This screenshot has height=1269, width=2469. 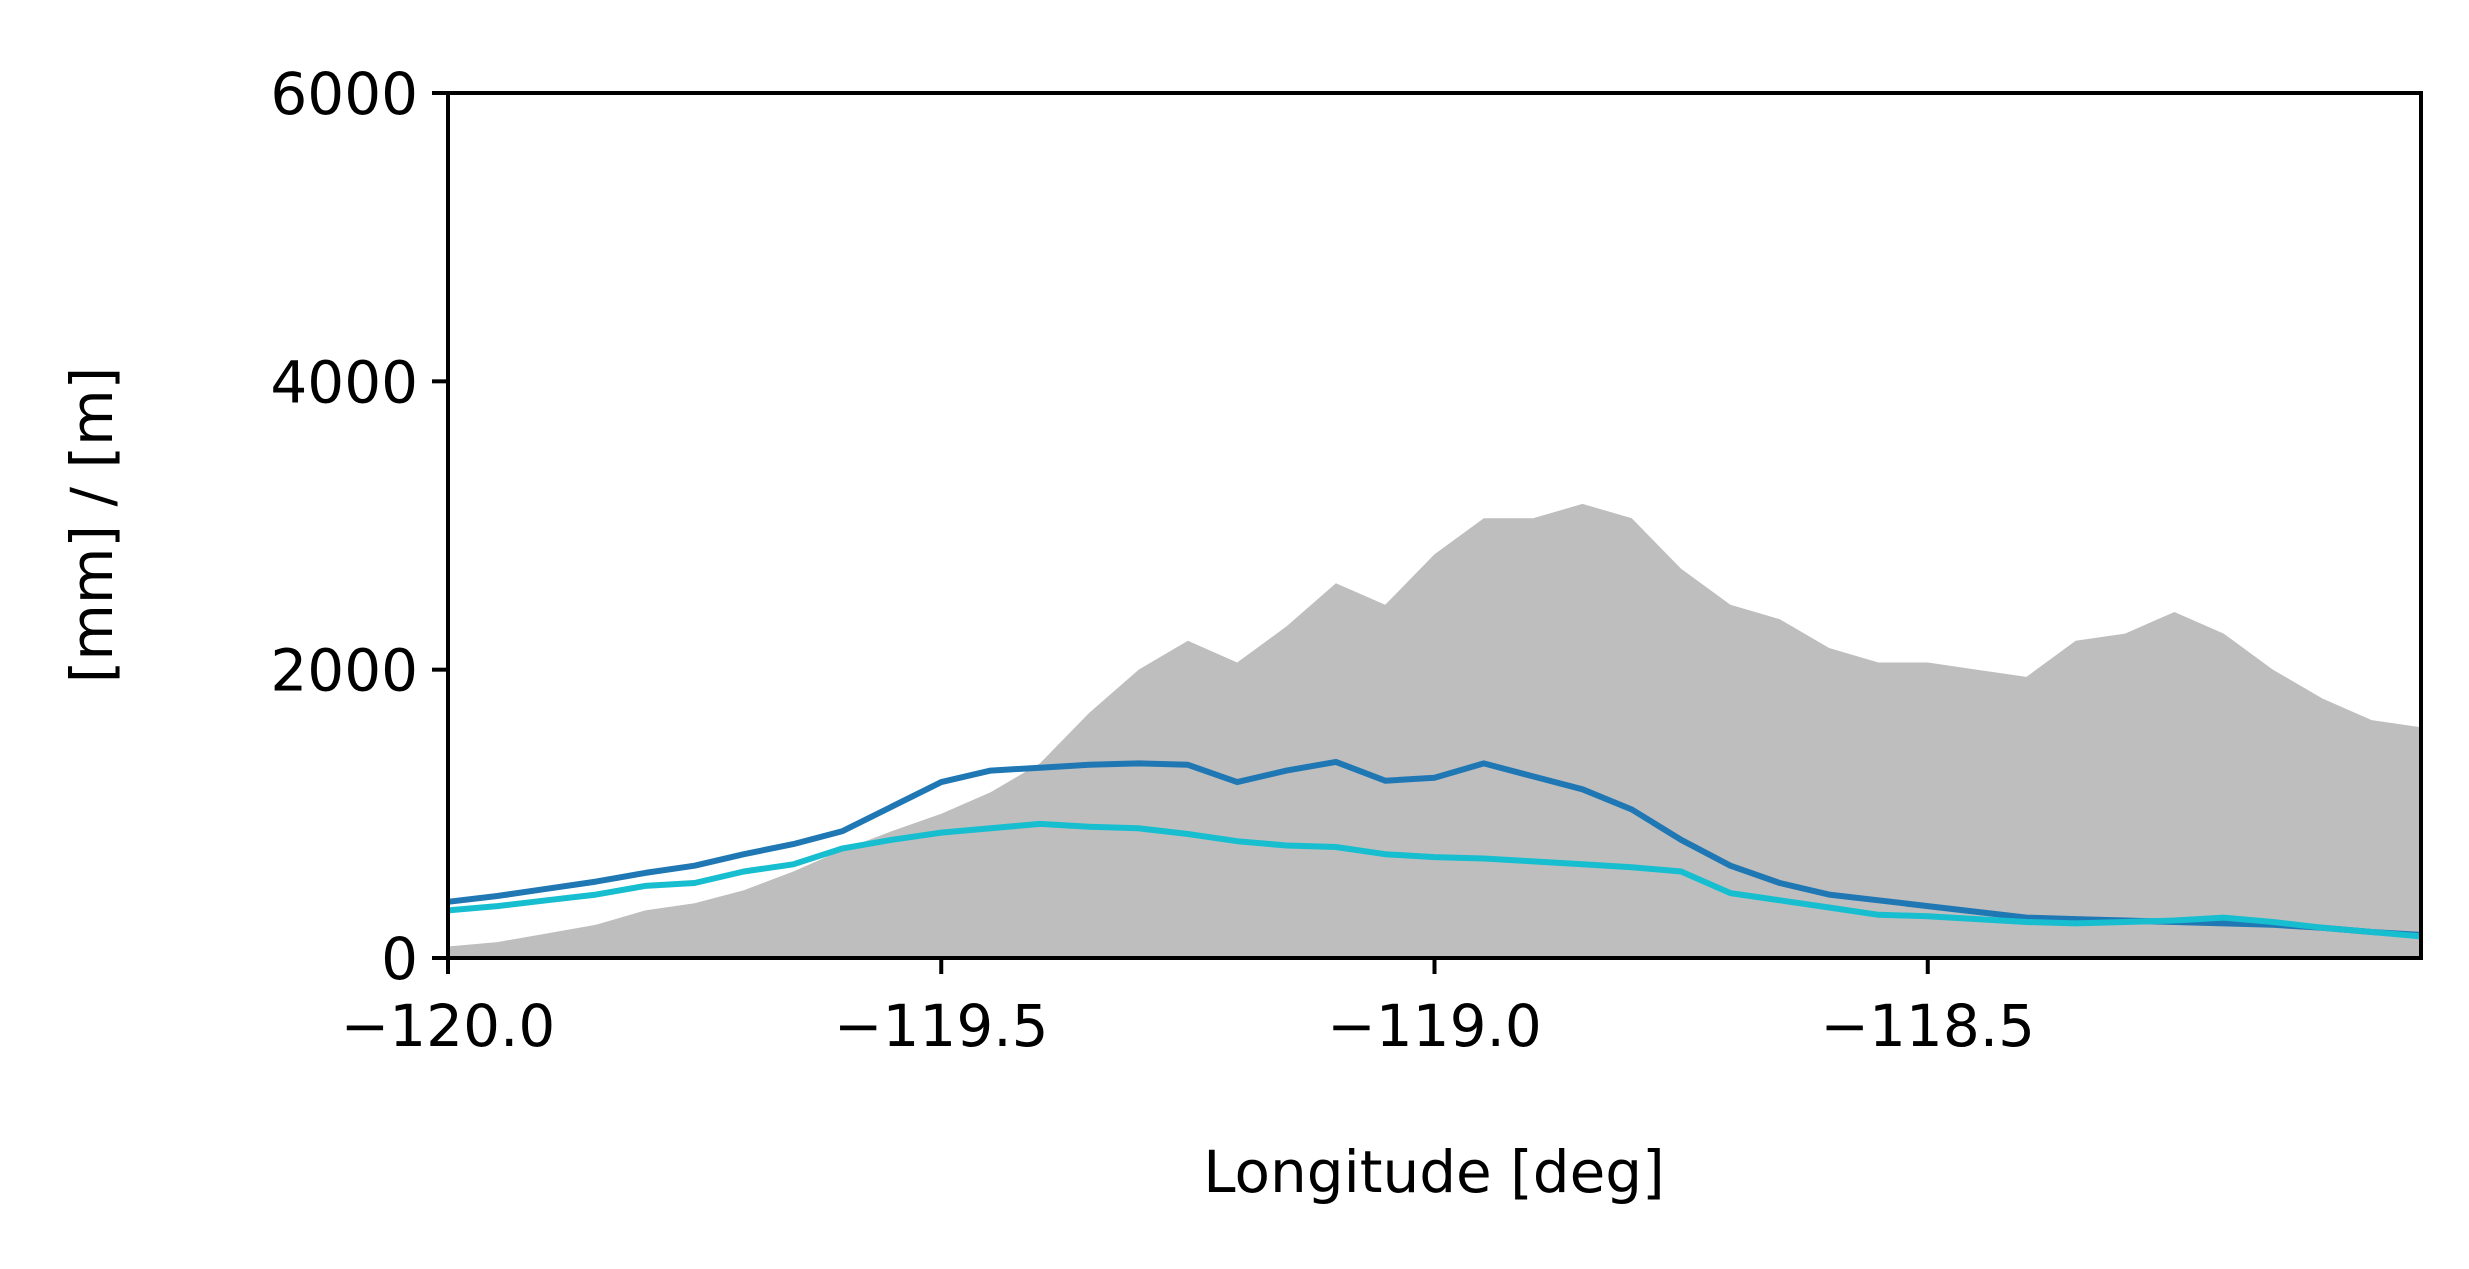 I want to click on y-tick-label: 6000, so click(x=344, y=94).